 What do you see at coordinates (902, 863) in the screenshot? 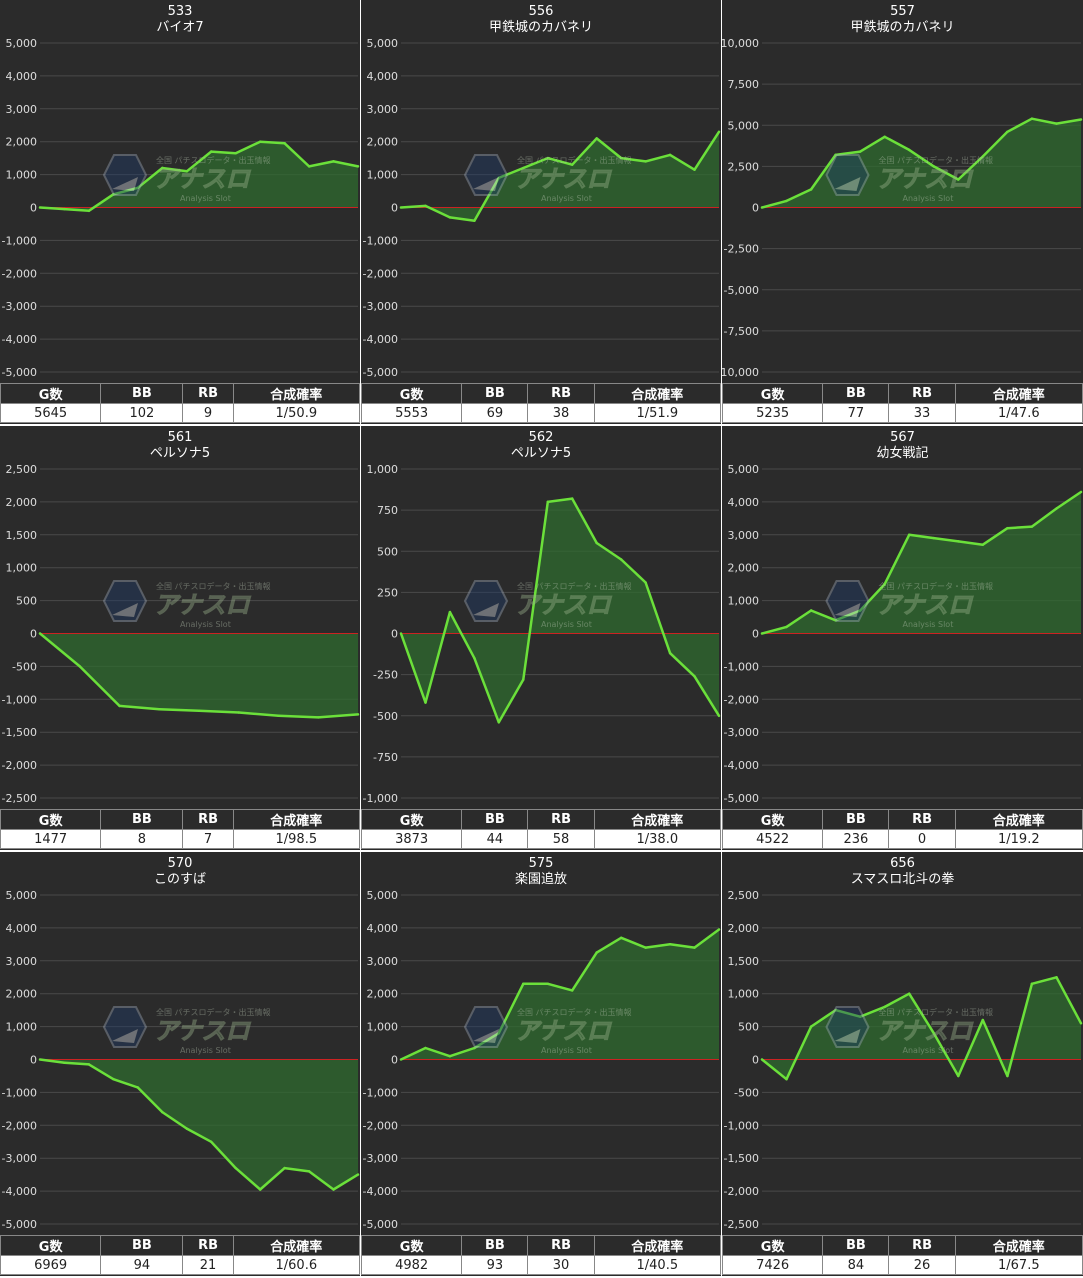
I see `machine-number: 656` at bounding box center [902, 863].